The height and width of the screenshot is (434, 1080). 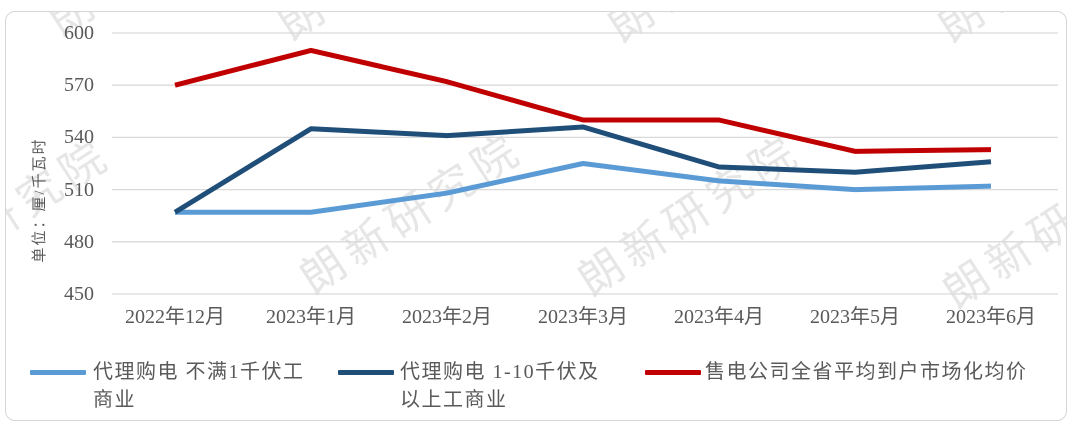 I want to click on y-tick-label-540: 540, so click(x=79, y=137).